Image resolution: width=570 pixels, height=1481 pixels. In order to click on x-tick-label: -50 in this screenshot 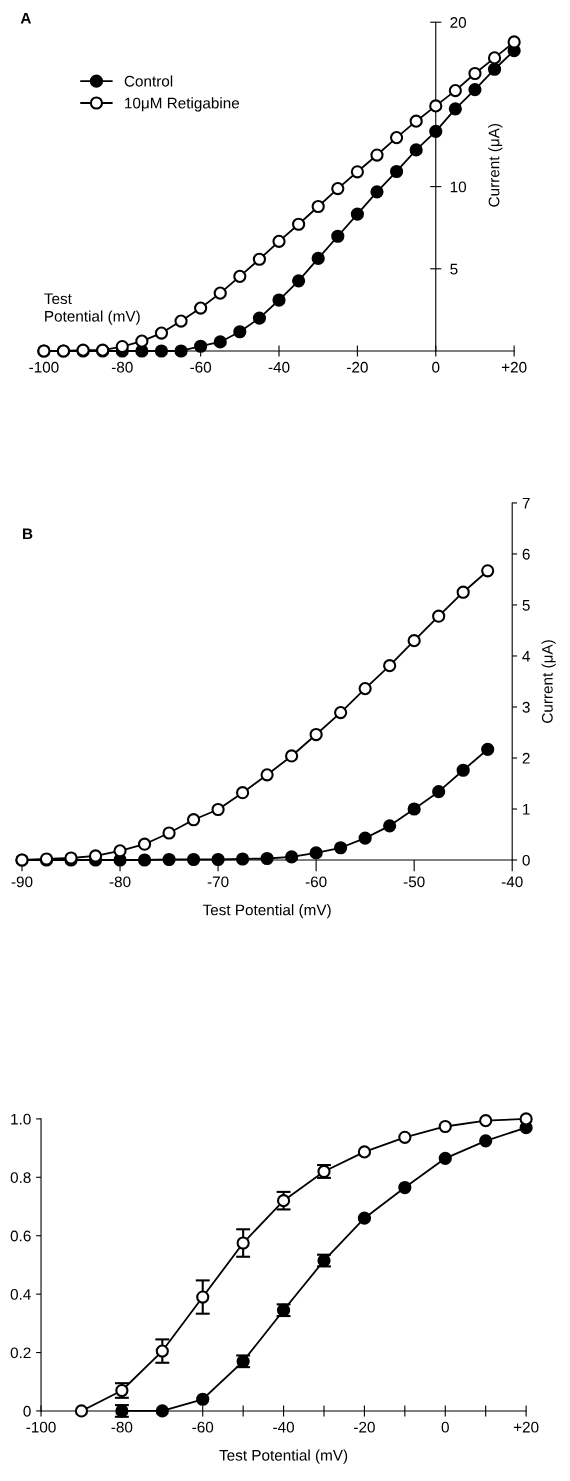, I will do `click(414, 882)`.